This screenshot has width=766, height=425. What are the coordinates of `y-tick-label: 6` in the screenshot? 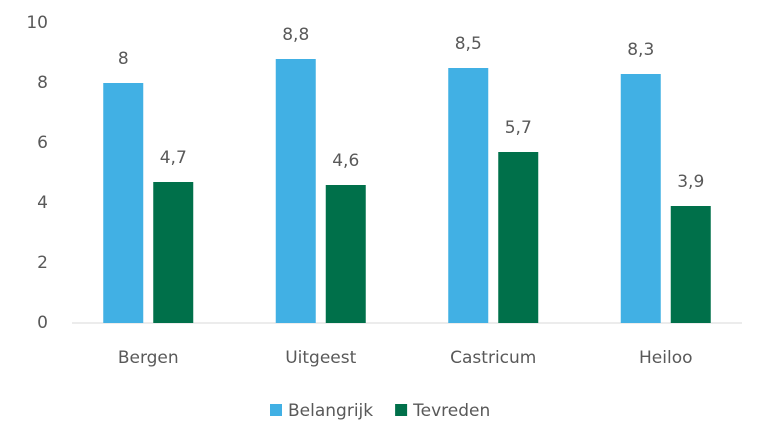 It's located at (42, 143).